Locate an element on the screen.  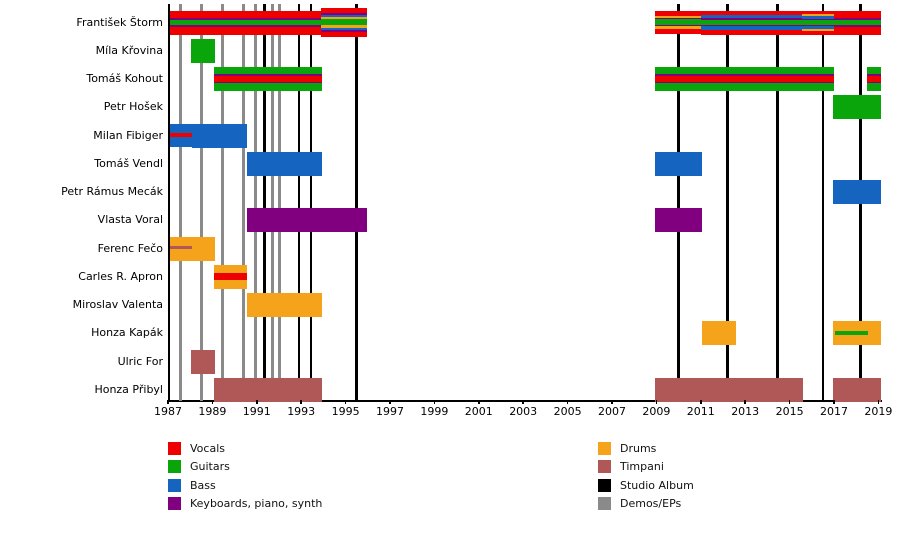
legend-label: Keyboards, piano, synth is located at coordinates (256, 503).